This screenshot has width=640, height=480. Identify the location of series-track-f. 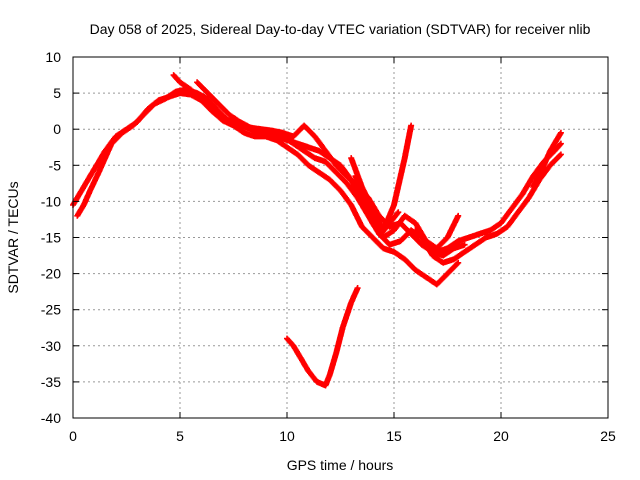
(377, 205).